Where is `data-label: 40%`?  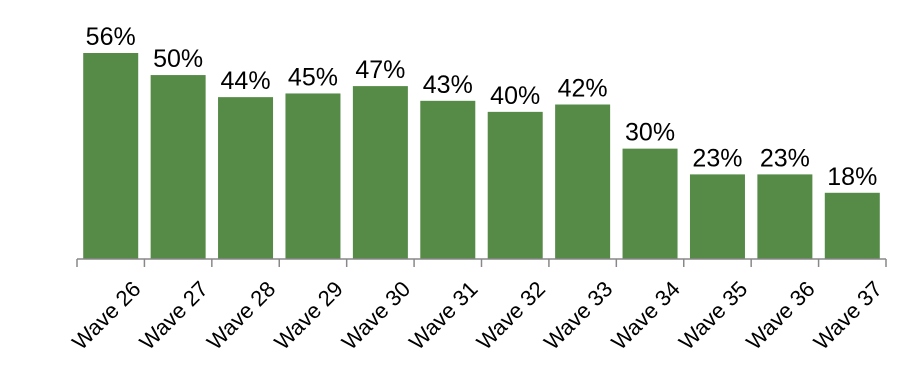 data-label: 40% is located at coordinates (515, 96).